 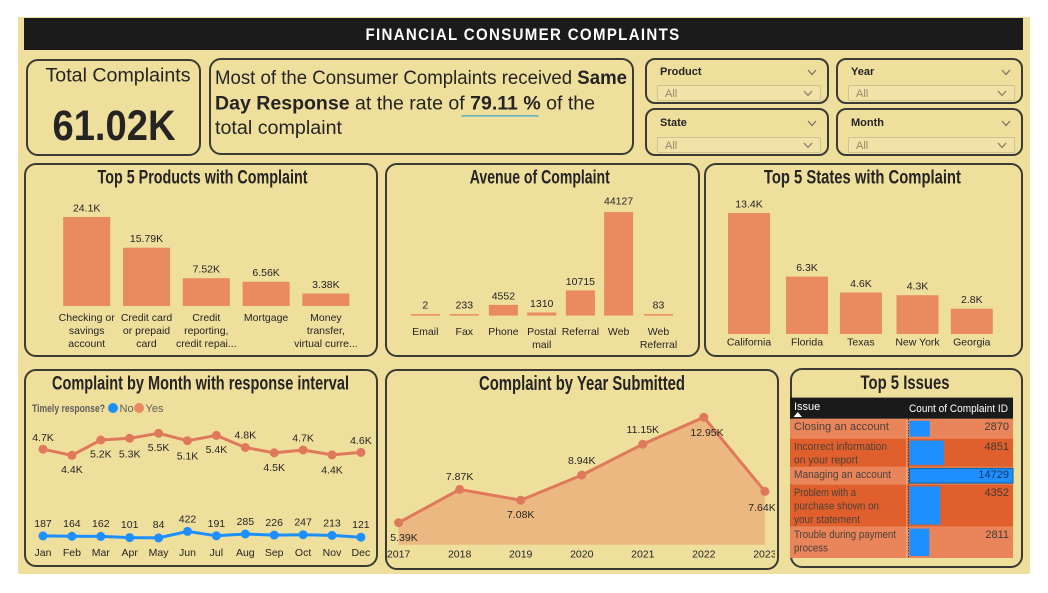 What do you see at coordinates (541, 332) in the screenshot?
I see `svg-text: Postal` at bounding box center [541, 332].